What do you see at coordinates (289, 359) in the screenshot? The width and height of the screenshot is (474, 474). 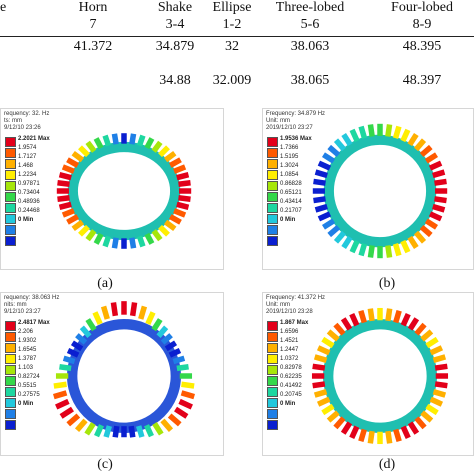 I see `legend-label: 1.0372` at bounding box center [289, 359].